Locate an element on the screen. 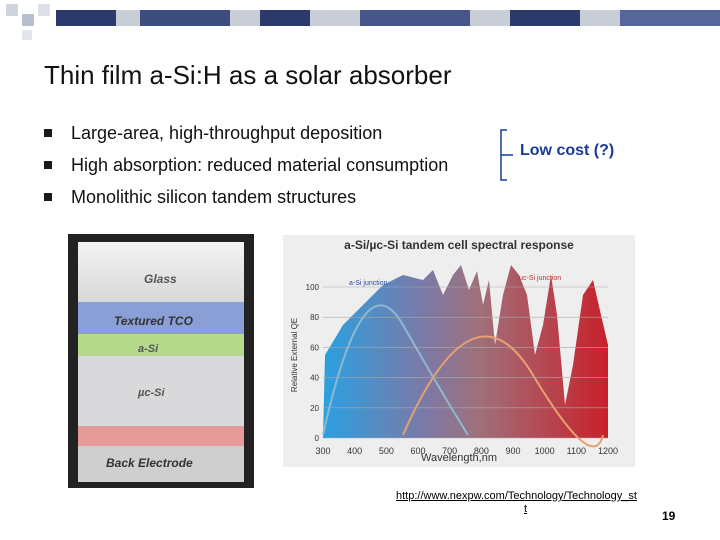 The width and height of the screenshot is (720, 540). annotation: a-Si junction is located at coordinates (368, 283).